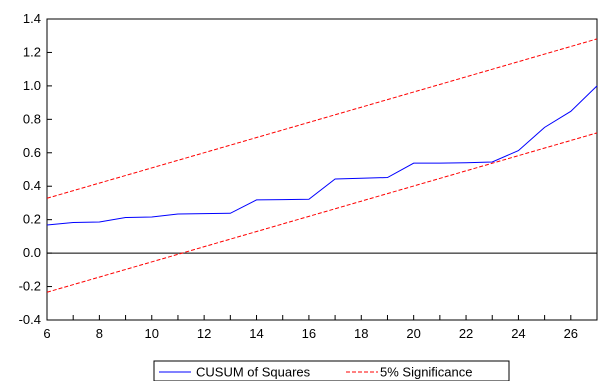 This screenshot has height=381, width=599. Describe the element at coordinates (46, 333) in the screenshot. I see `x-tick-label: 6` at that location.